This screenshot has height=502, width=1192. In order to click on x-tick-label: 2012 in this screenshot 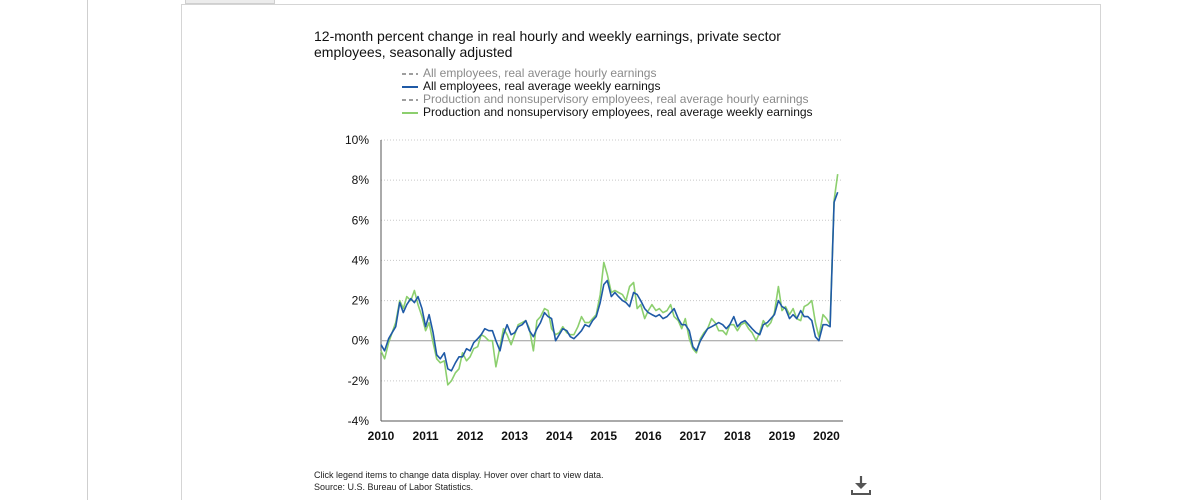, I will do `click(470, 436)`.